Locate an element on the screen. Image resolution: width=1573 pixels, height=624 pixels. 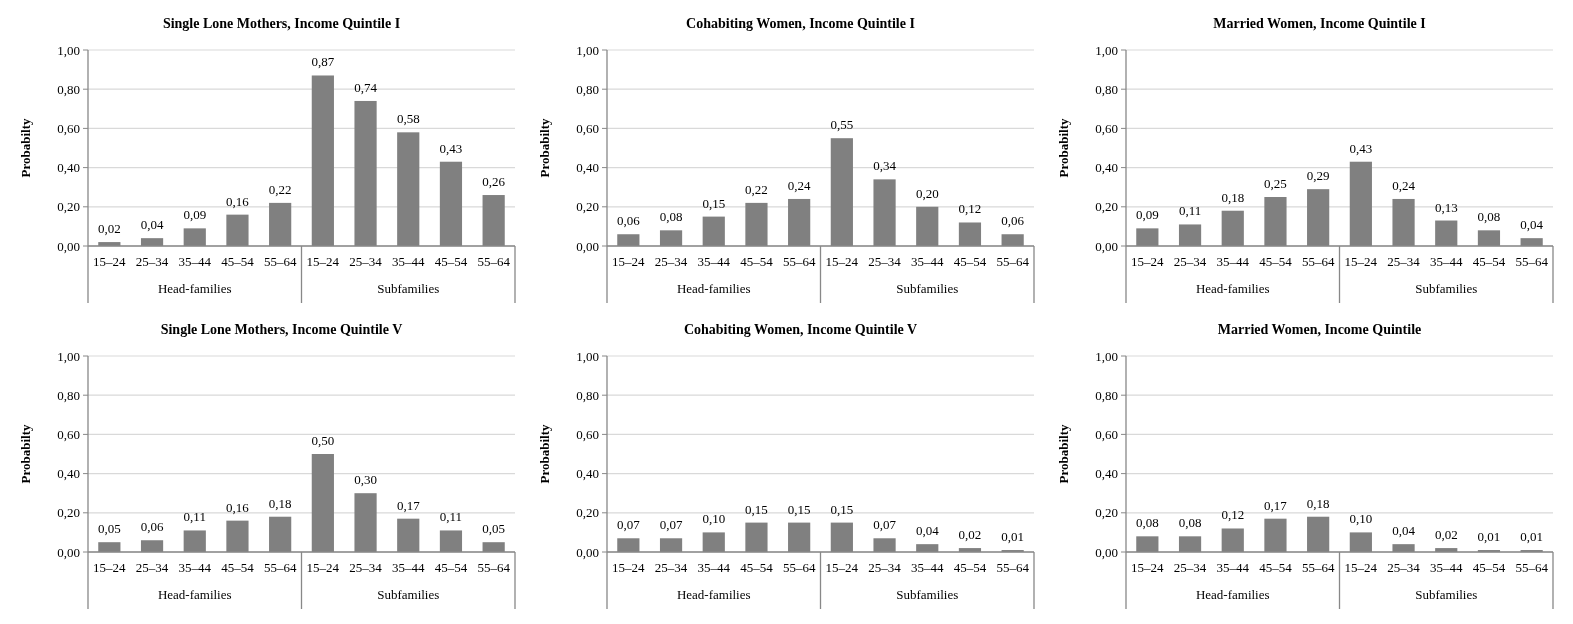
chart-title: Married Women, Income Quintile is located at coordinates (1319, 329).